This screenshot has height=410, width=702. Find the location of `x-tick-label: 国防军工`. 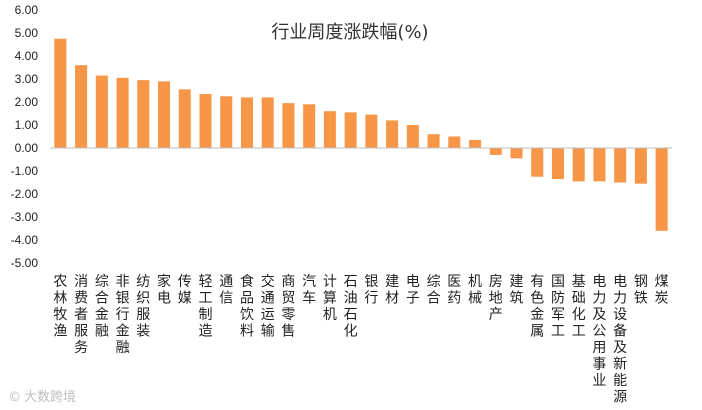

x-tick-label: 国防军工 is located at coordinates (558, 307).